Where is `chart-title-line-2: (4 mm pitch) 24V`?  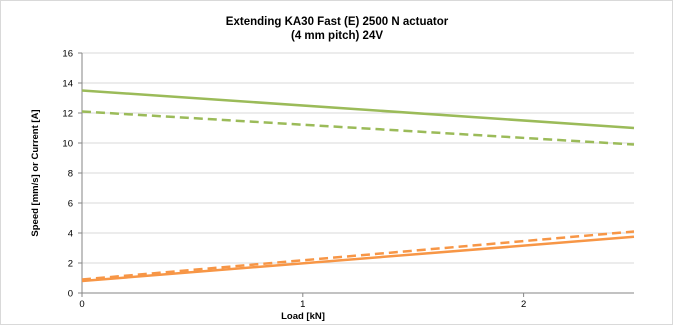
chart-title-line-2: (4 mm pitch) 24V is located at coordinates (337, 36).